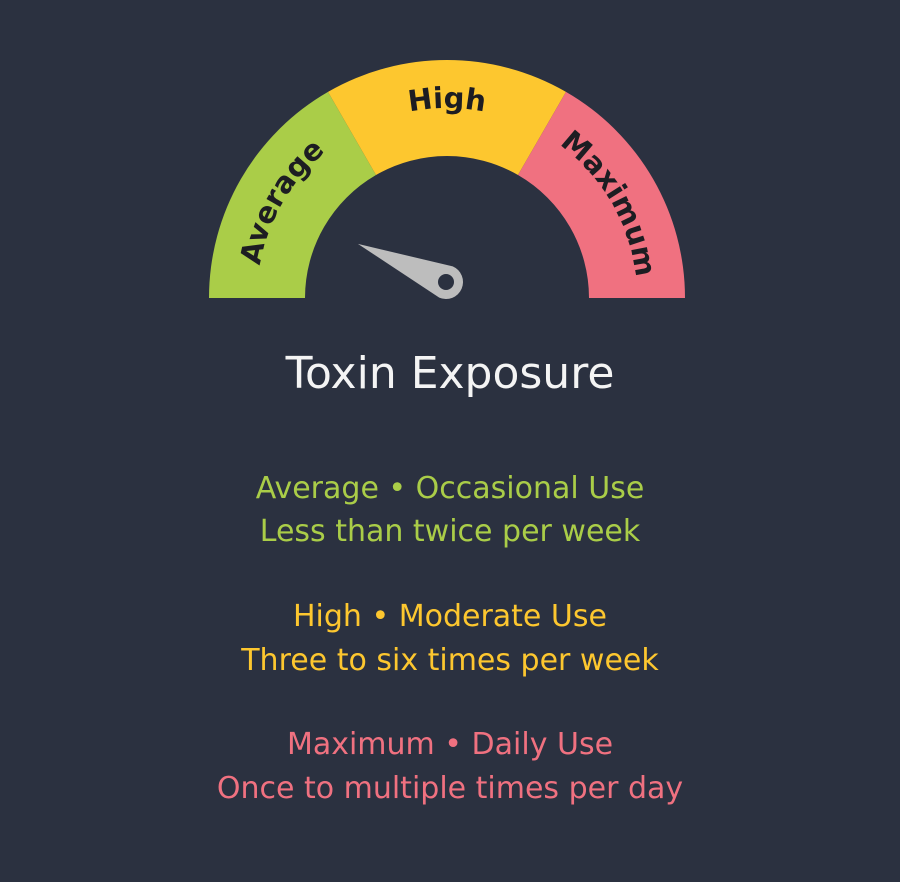 The width and height of the screenshot is (900, 882). I want to click on legend-maximum-detail: Once to multiple times per day, so click(450, 788).